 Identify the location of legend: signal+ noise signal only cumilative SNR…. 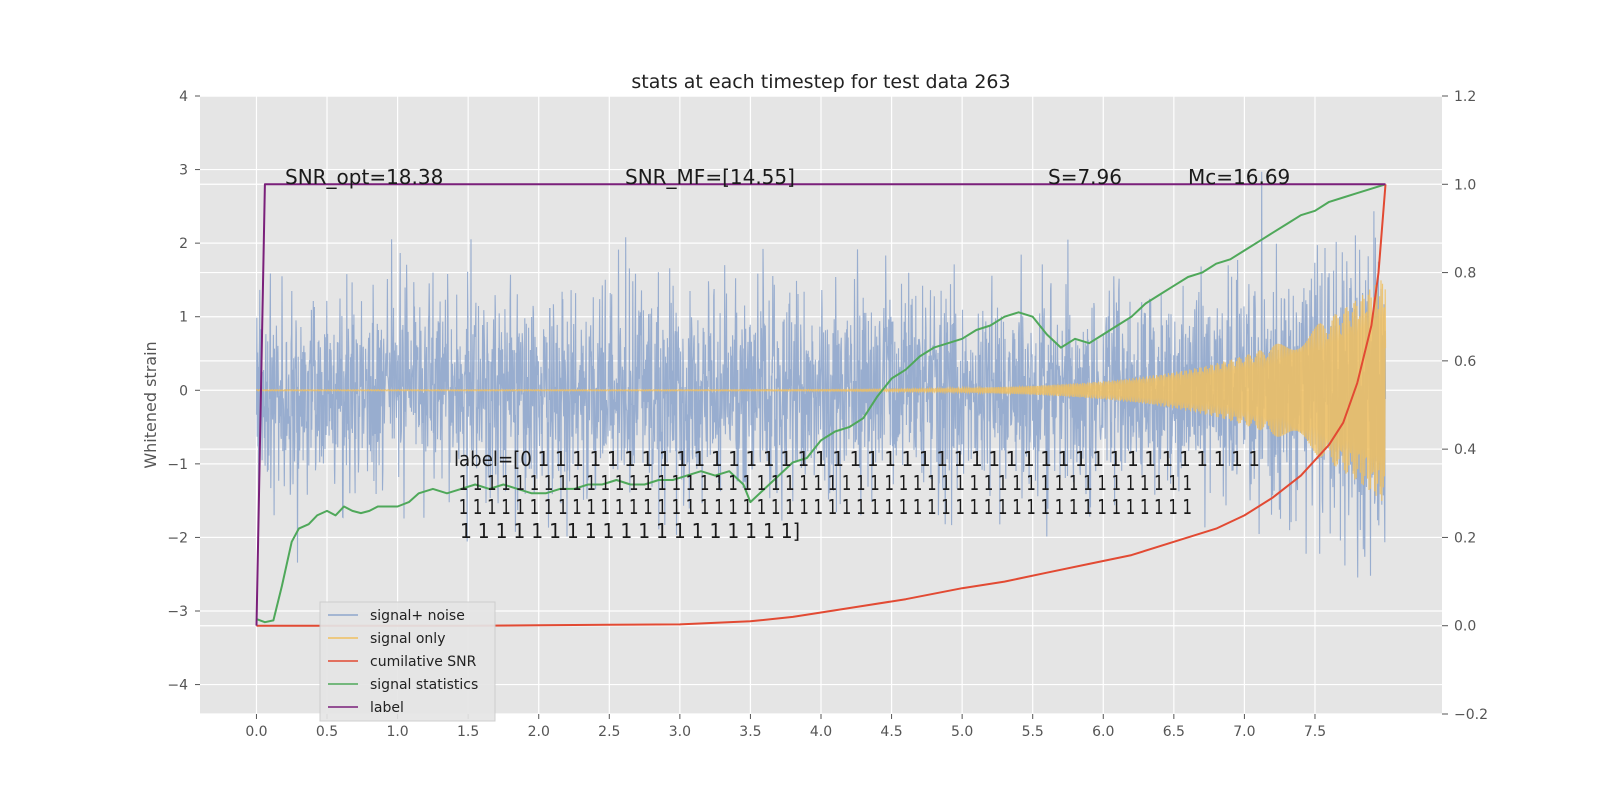
(407, 661).